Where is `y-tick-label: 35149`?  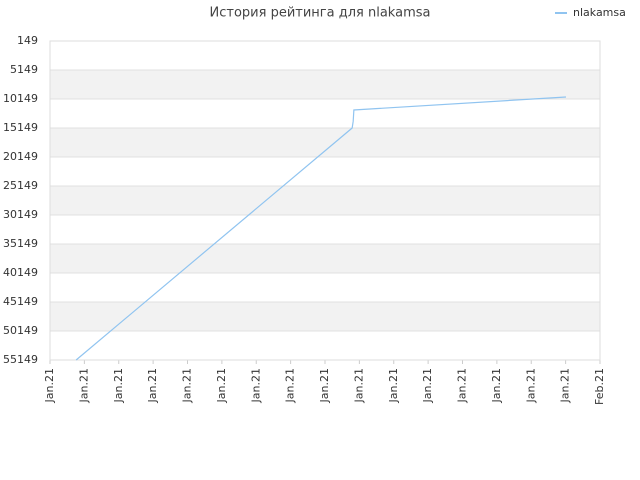 y-tick-label: 35149 is located at coordinates (20, 243).